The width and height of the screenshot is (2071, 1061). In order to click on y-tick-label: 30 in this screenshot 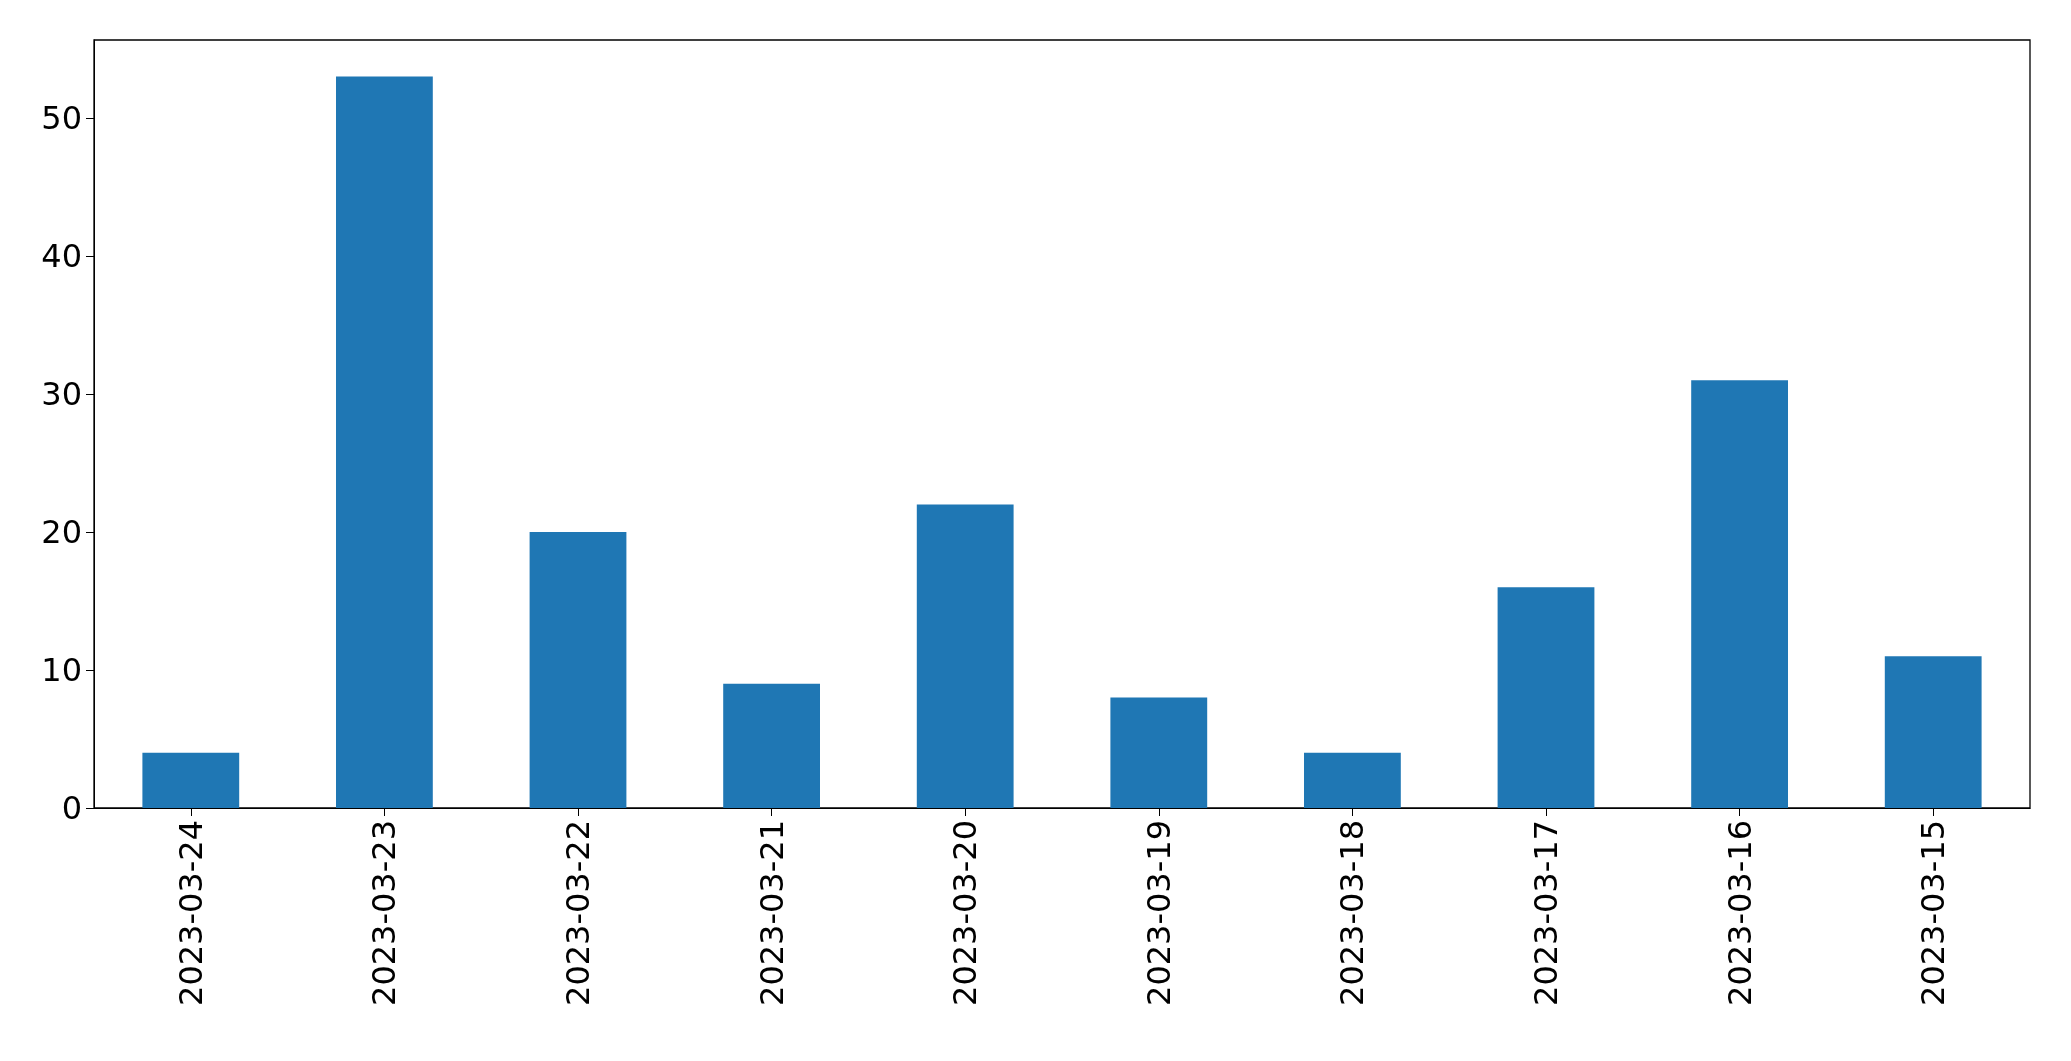, I will do `click(61, 393)`.